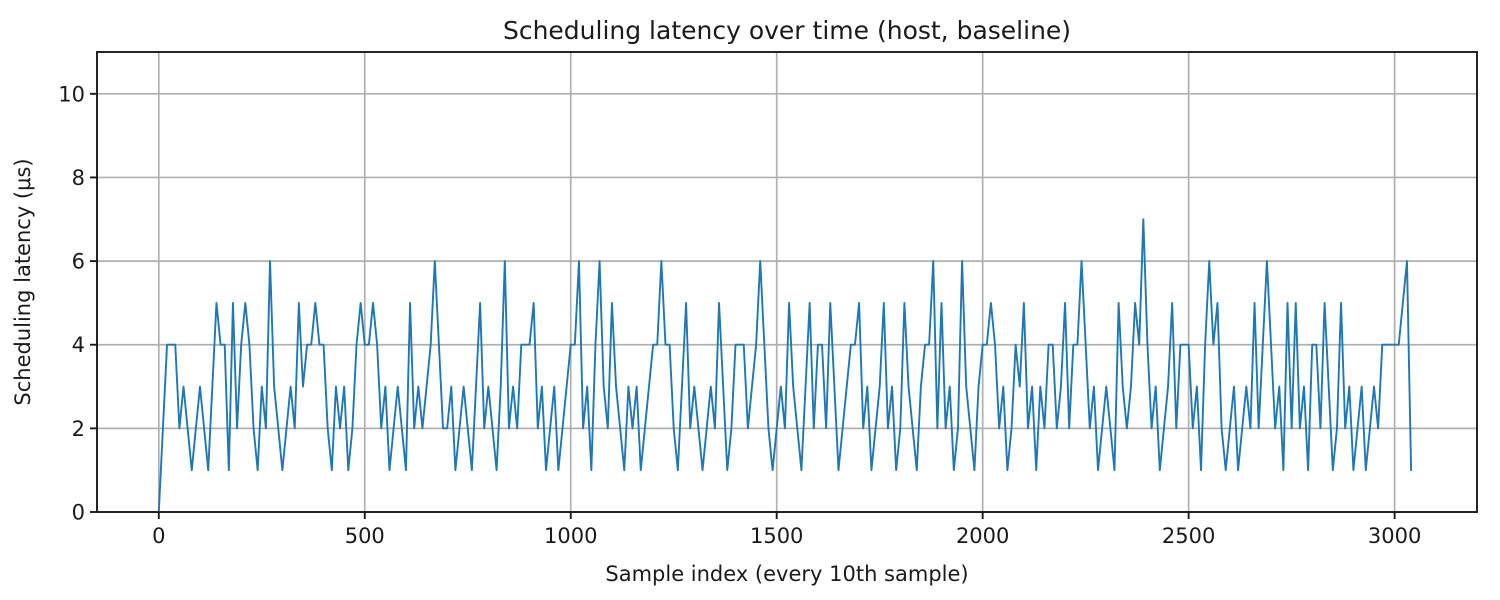 The height and width of the screenshot is (600, 1500). I want to click on y-tick-label: 6, so click(78, 262).